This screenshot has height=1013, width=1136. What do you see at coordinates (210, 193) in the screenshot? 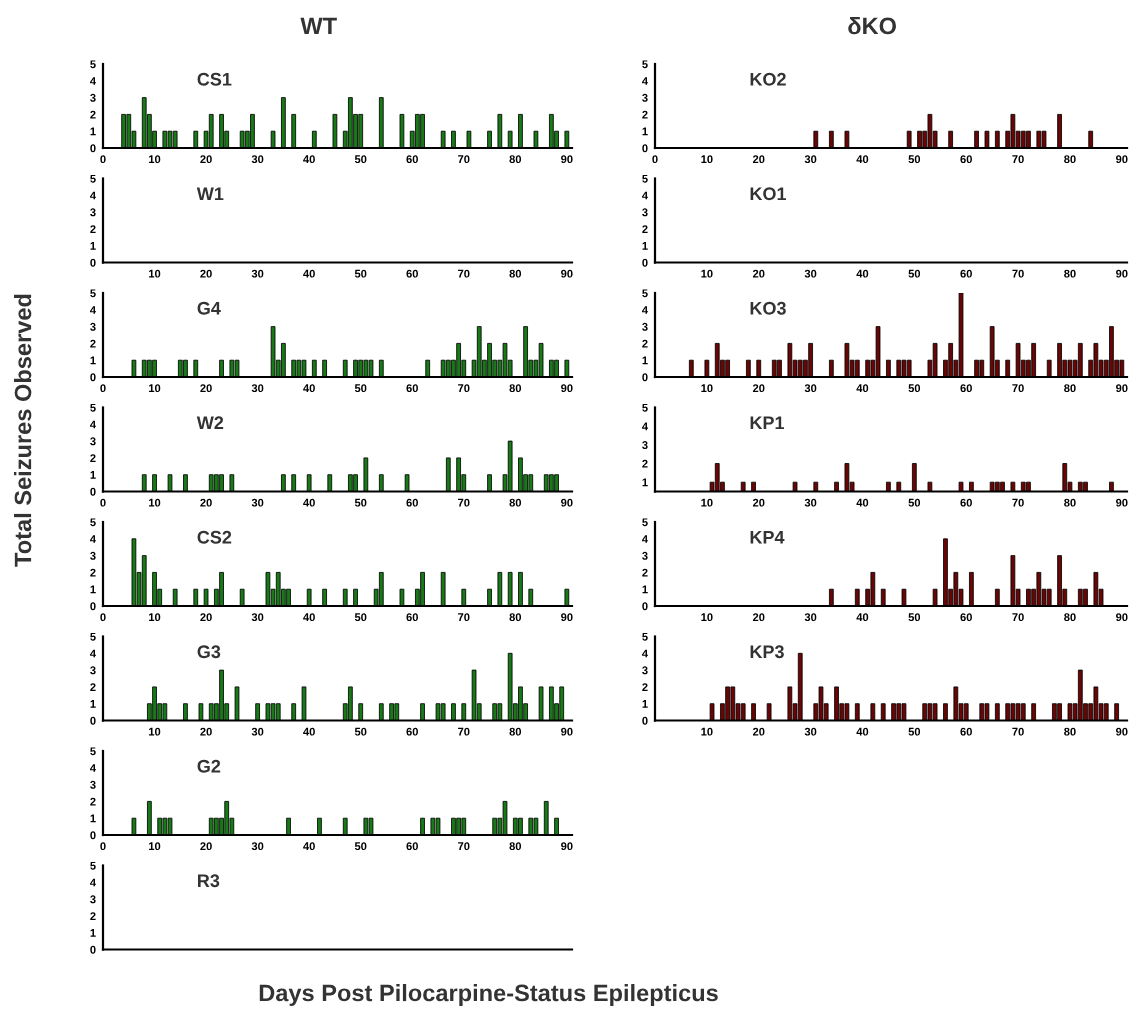
I see `chart-title: W1` at bounding box center [210, 193].